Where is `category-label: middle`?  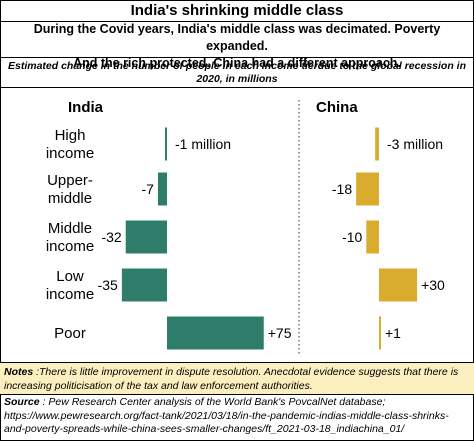 category-label: middle is located at coordinates (70, 198).